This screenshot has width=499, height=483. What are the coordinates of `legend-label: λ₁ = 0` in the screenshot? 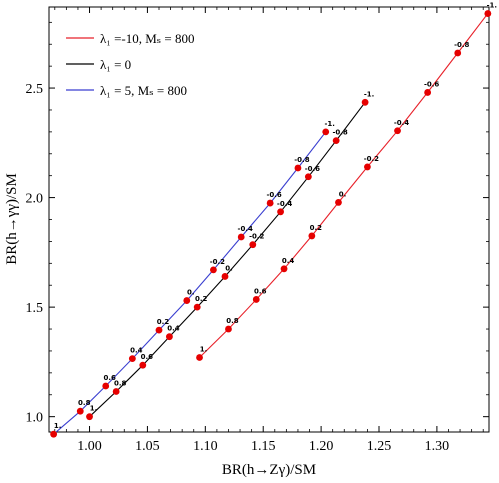 It's located at (115, 64).